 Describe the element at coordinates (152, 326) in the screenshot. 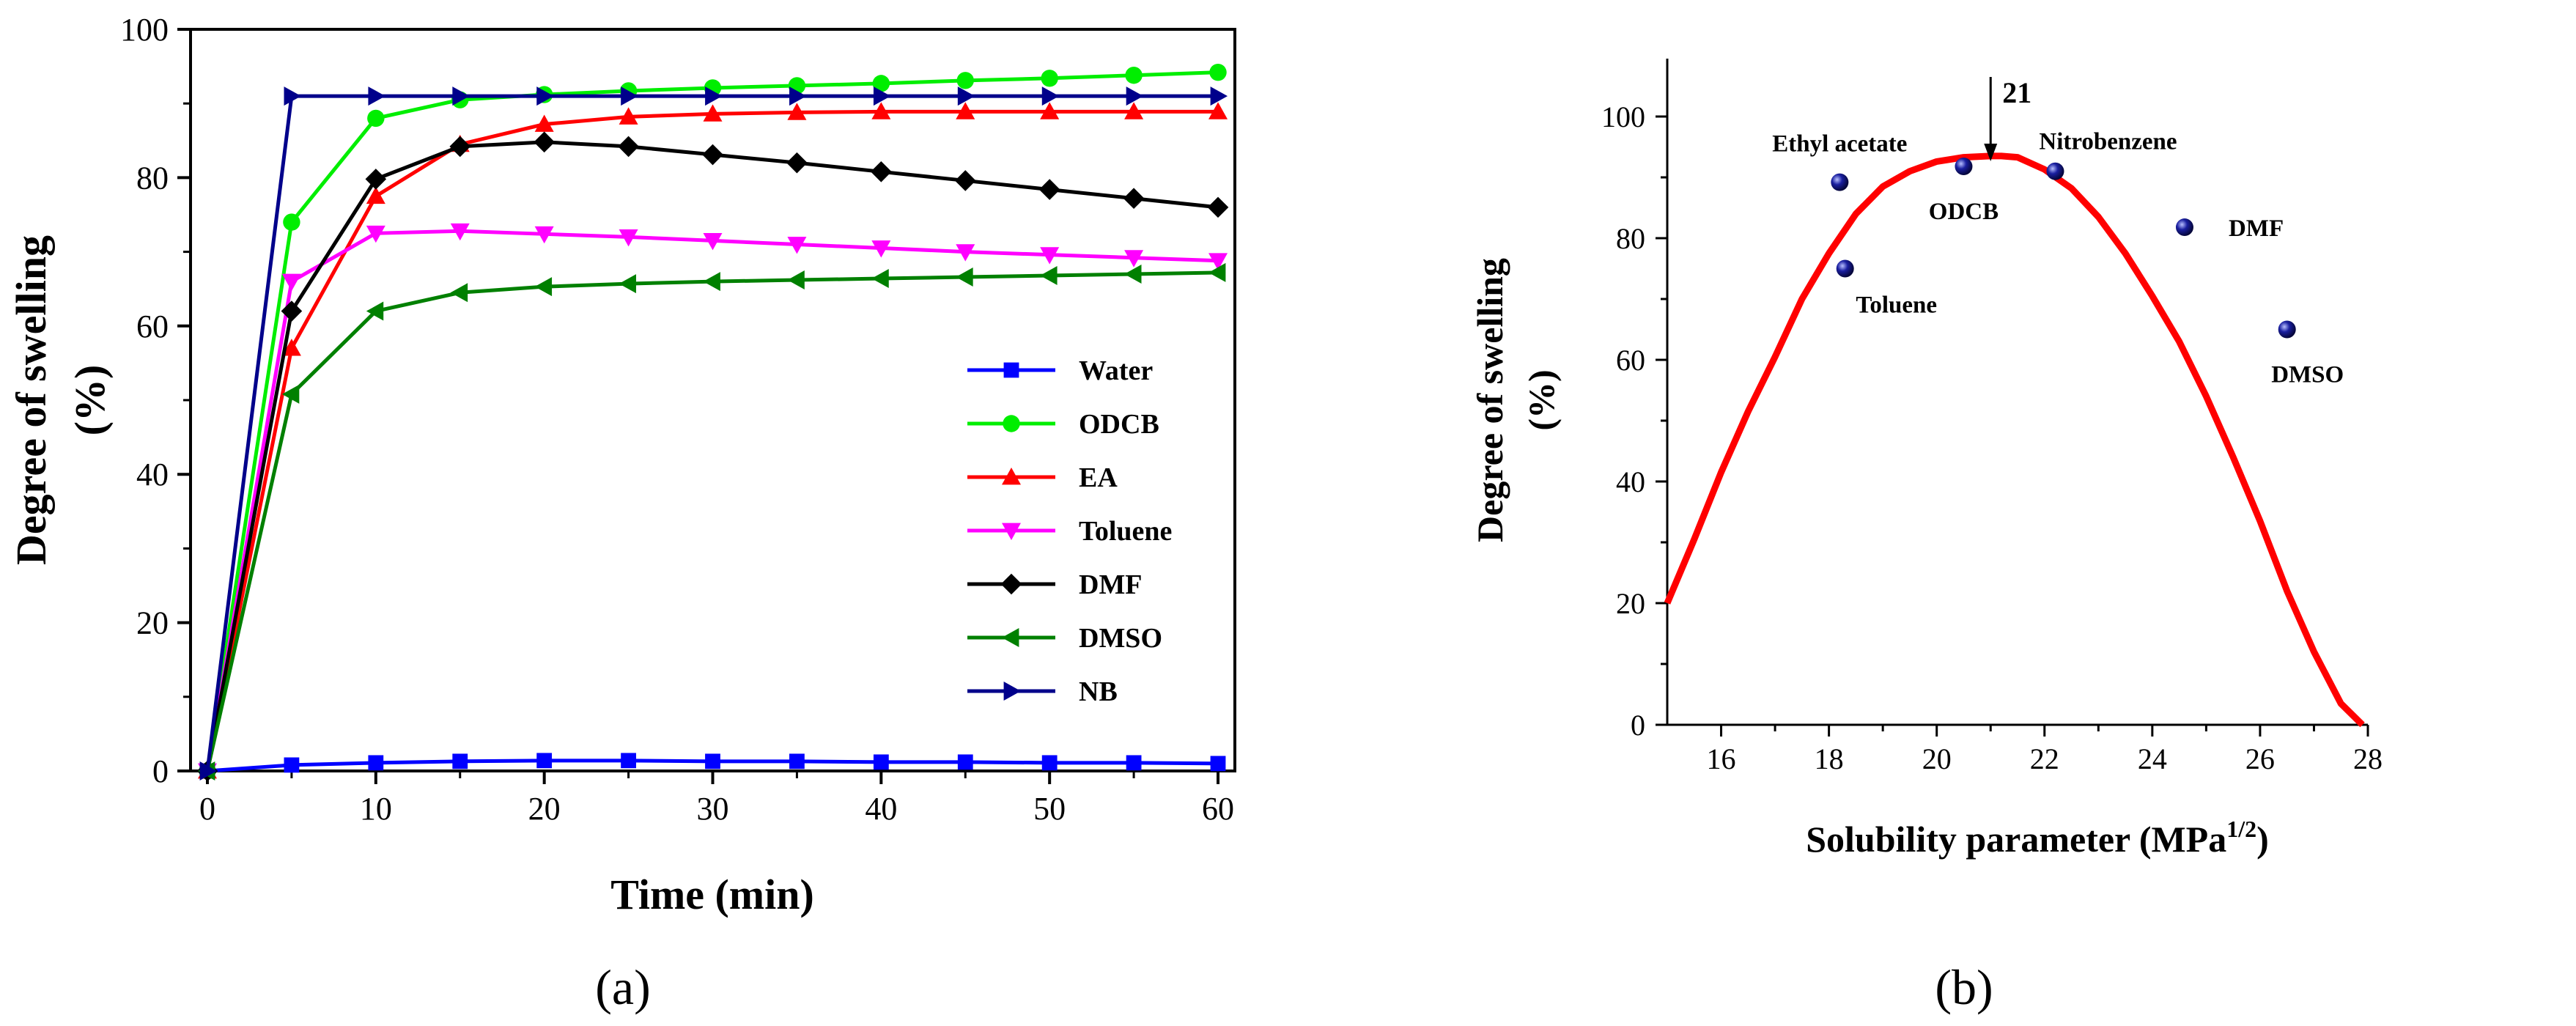

I see `y-tick-label-a: 60` at that location.